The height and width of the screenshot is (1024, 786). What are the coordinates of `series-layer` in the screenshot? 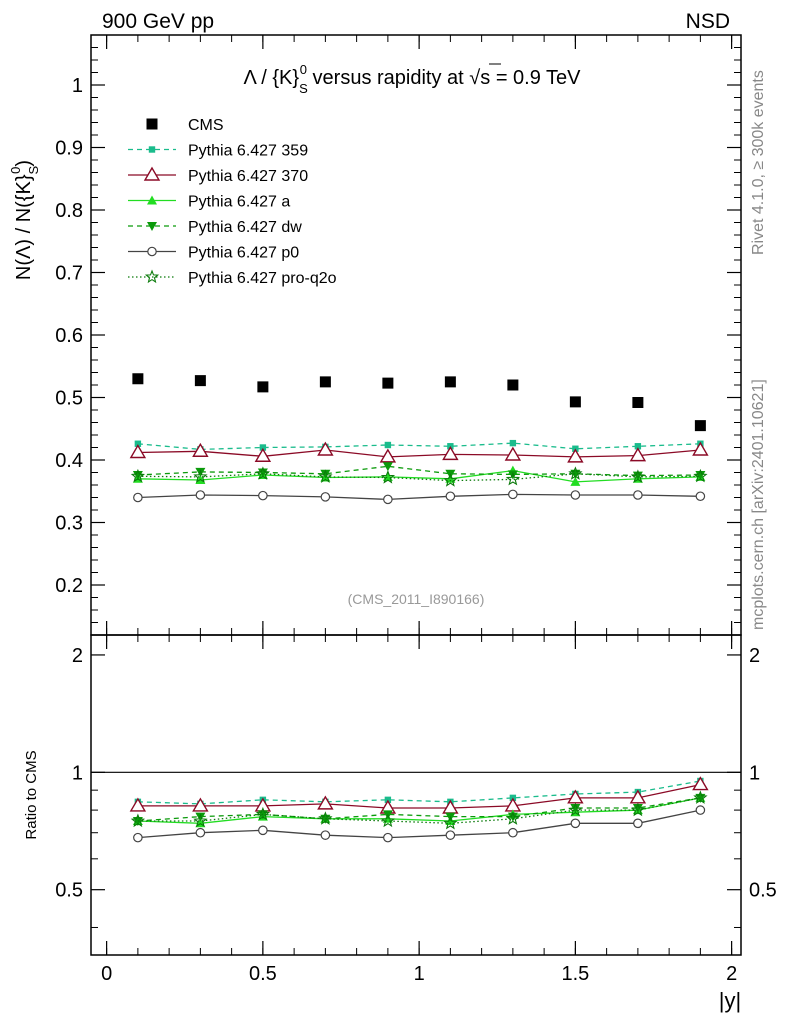 It's located at (419, 439).